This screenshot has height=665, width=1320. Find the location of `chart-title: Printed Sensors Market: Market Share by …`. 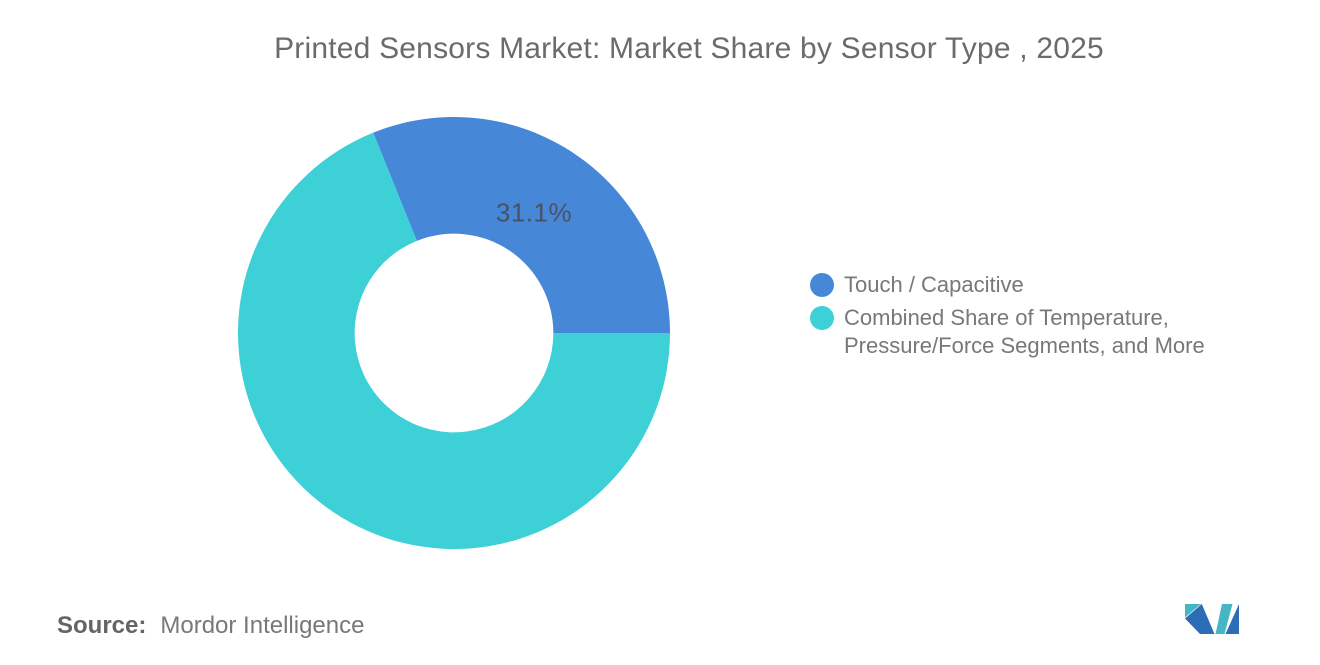

chart-title: Printed Sensors Market: Market Share by … is located at coordinates (689, 48).